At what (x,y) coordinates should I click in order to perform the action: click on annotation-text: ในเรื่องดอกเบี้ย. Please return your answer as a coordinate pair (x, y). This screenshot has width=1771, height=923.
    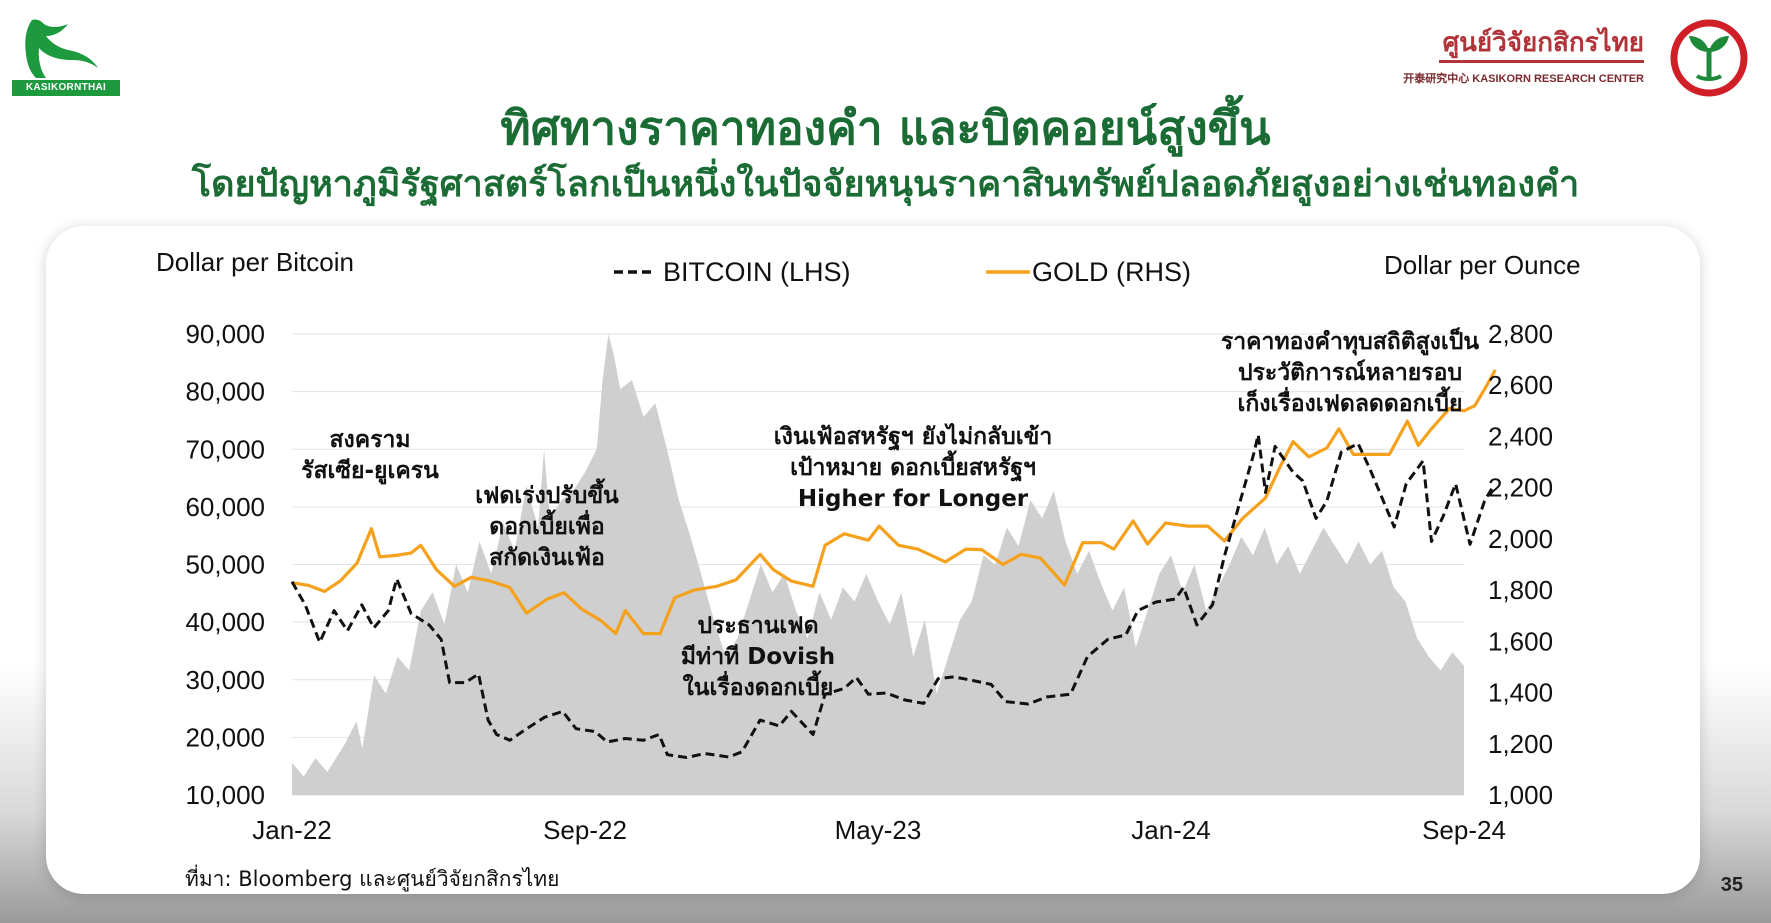
    Looking at the image, I should click on (758, 685).